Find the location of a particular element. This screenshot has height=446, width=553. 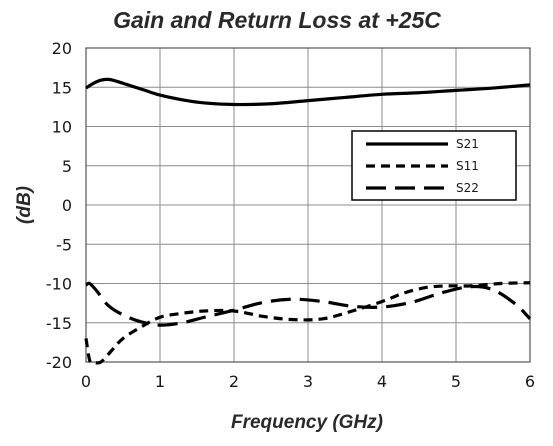

chart-title: Gain and Return Loss at +25C is located at coordinates (277, 20).